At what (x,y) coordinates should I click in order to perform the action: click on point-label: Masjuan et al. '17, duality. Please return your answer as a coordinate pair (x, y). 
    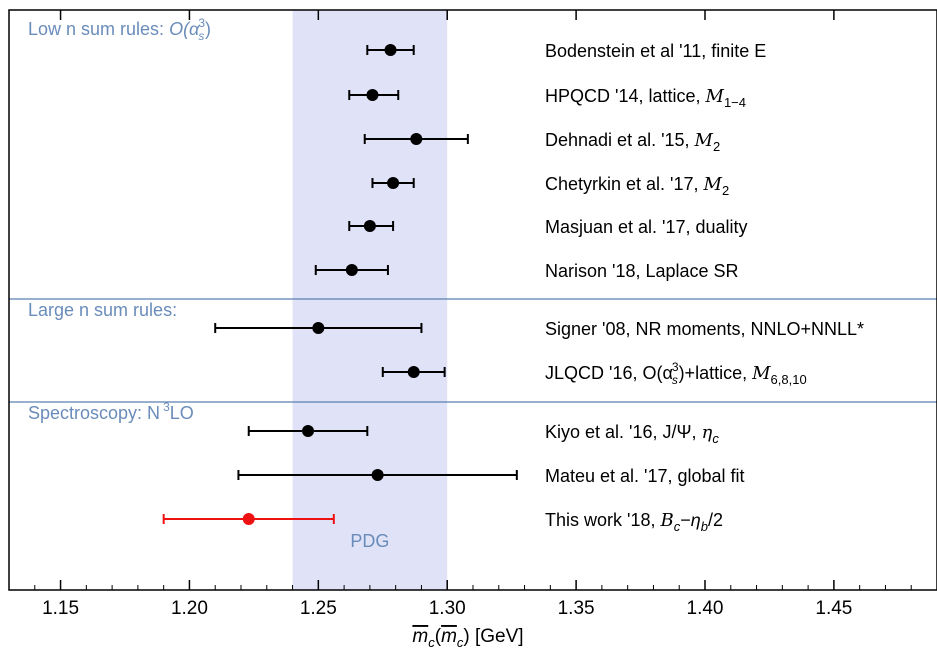
    Looking at the image, I should click on (646, 227).